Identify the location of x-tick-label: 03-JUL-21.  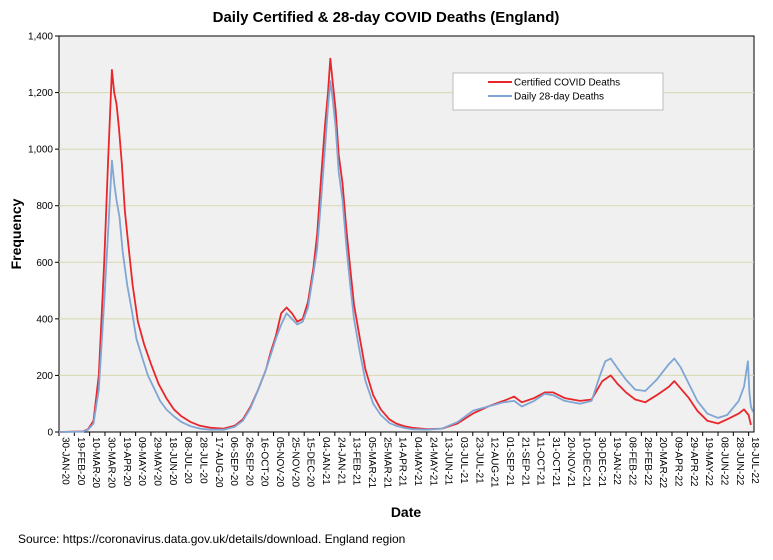
(463, 460).